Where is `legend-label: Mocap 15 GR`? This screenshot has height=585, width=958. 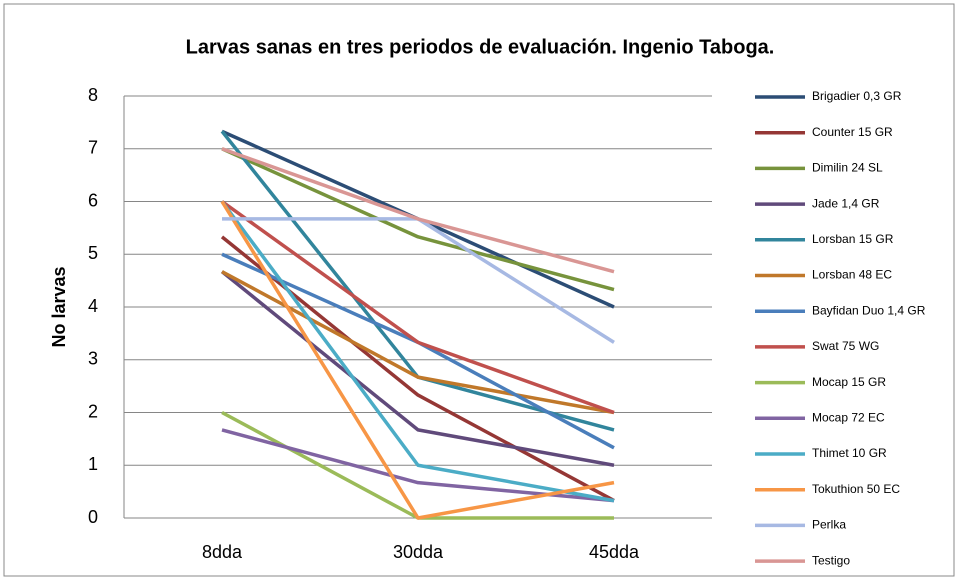 legend-label: Mocap 15 GR is located at coordinates (849, 382).